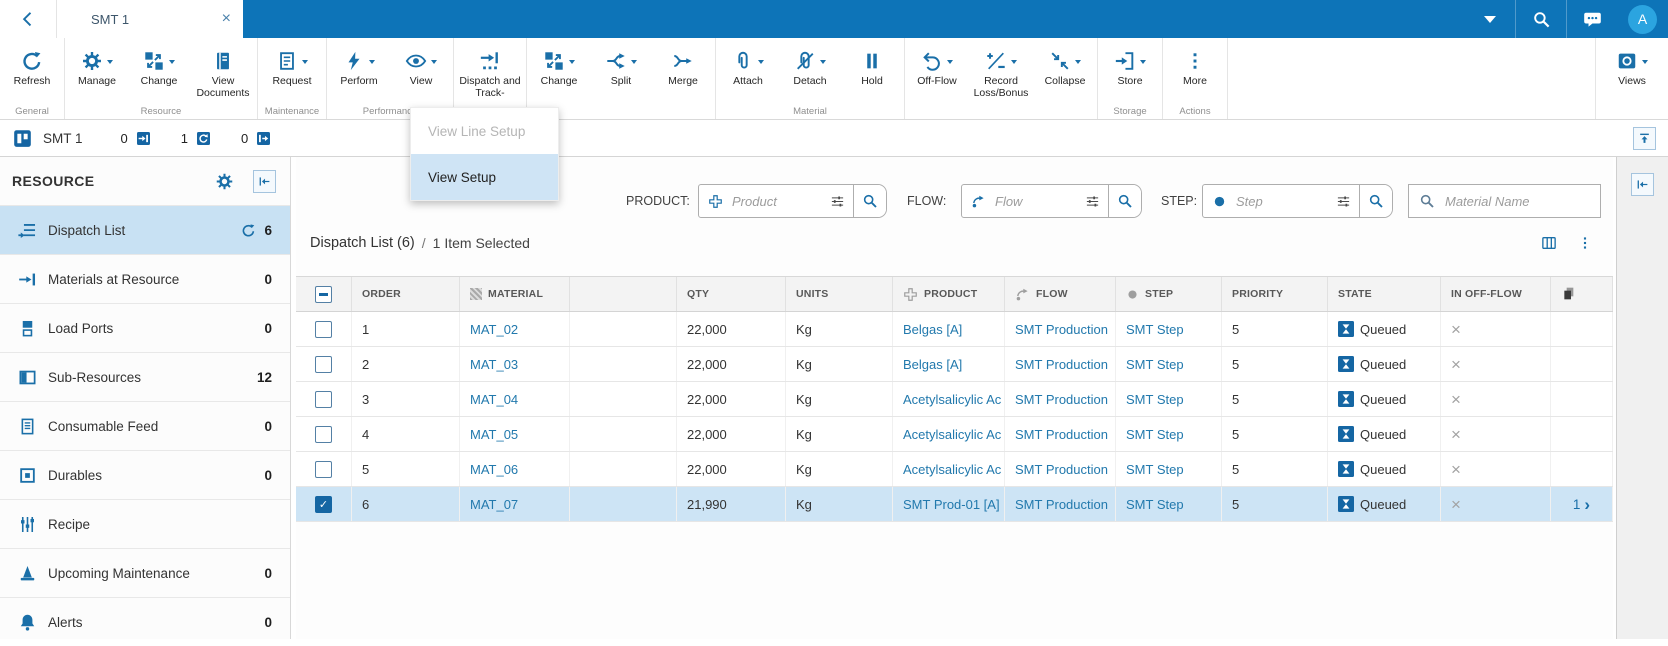  Describe the element at coordinates (323, 294) in the screenshot. I see `select-all-checkbox` at that location.